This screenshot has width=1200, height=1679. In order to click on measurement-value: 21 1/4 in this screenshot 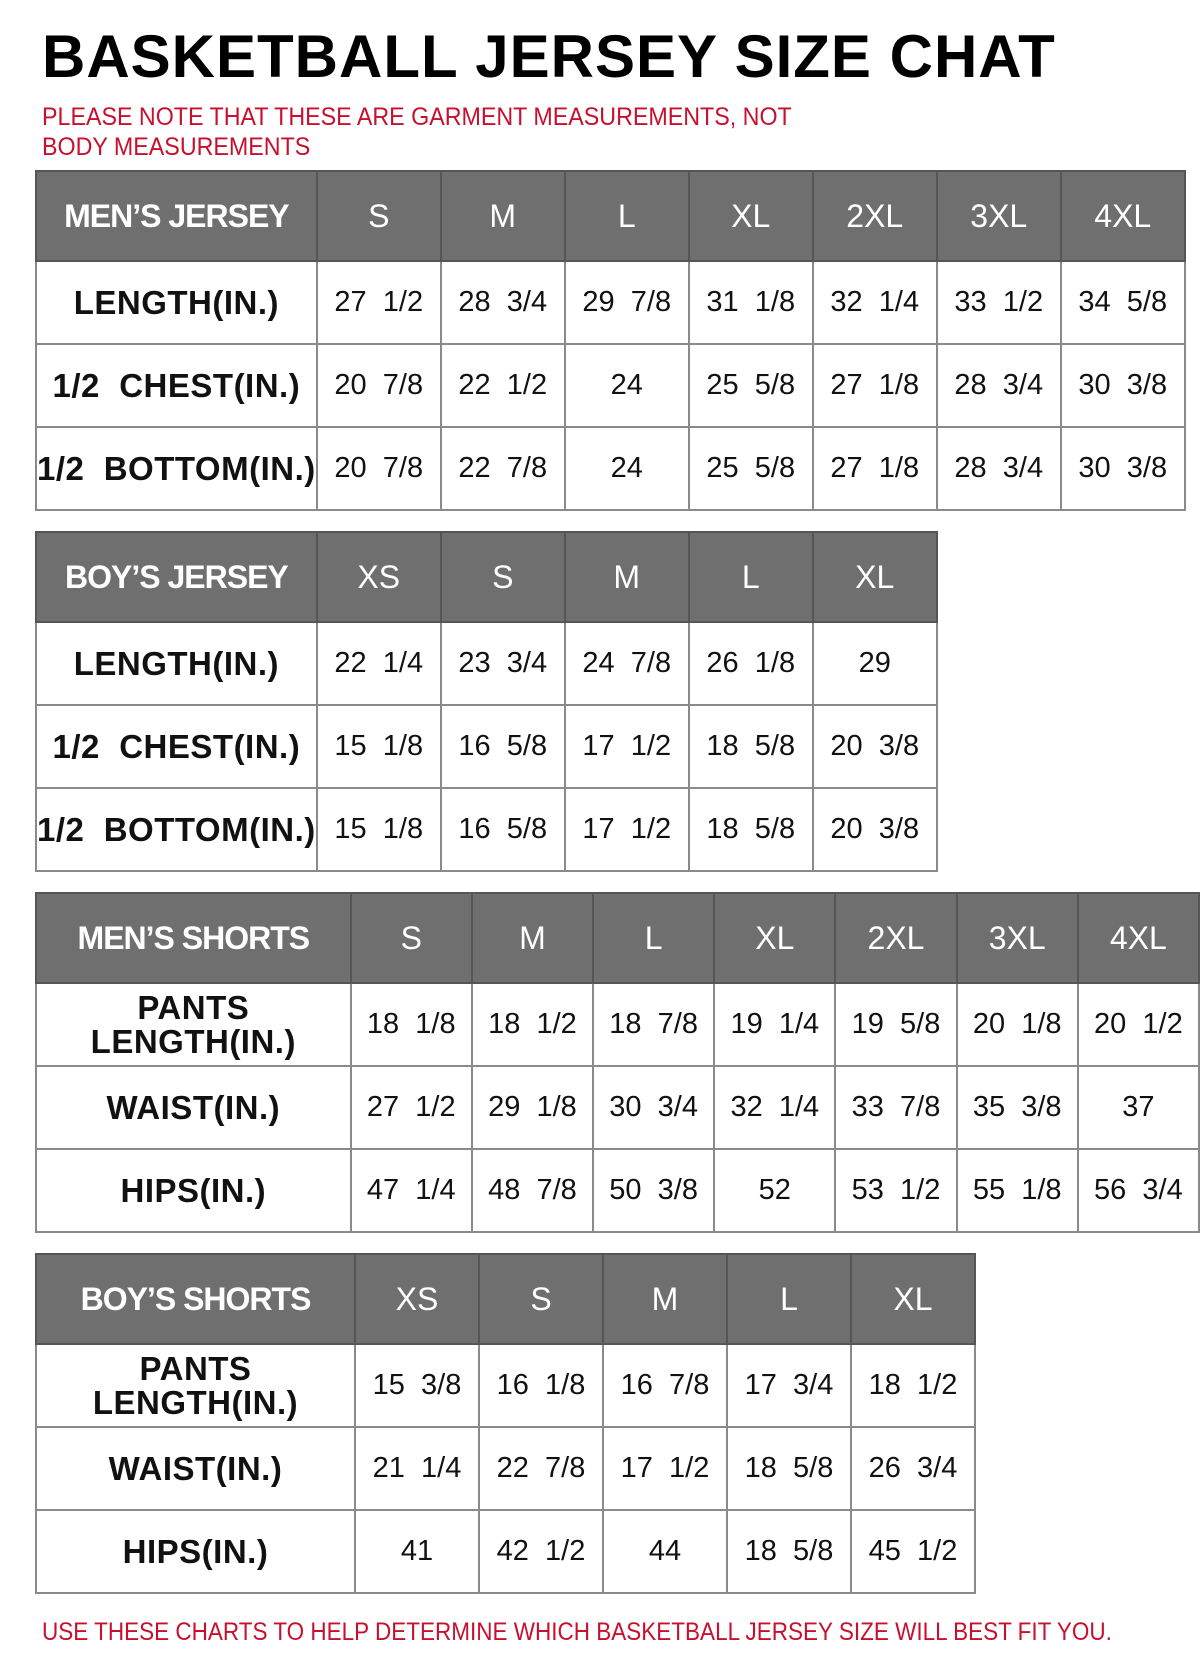, I will do `click(417, 1468)`.